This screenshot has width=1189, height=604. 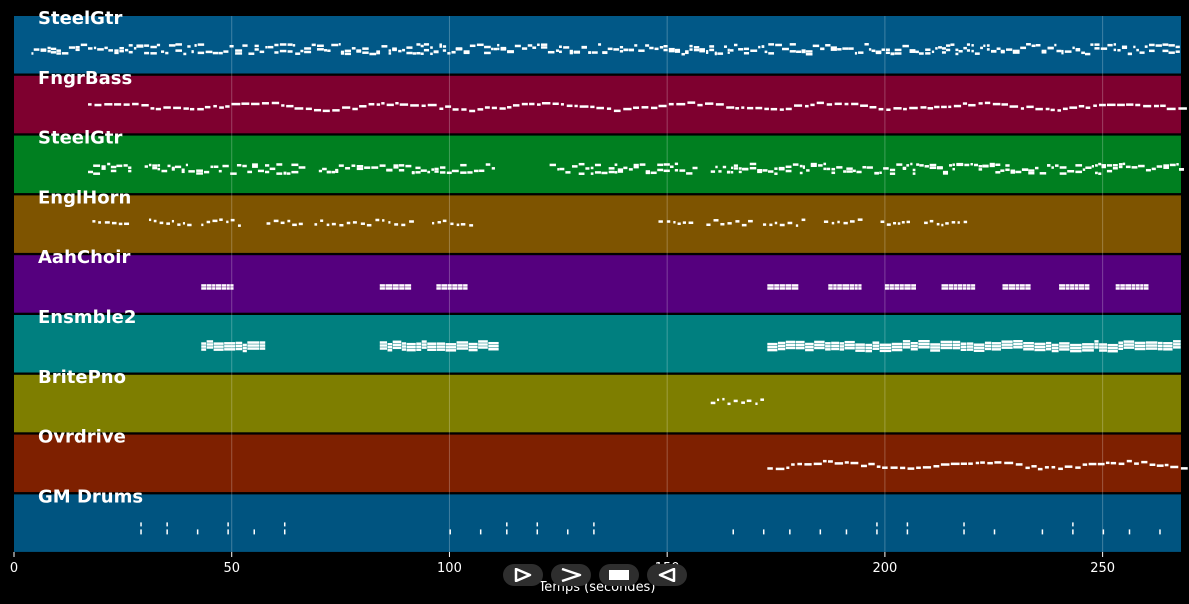 What do you see at coordinates (1102, 568) in the screenshot?
I see `x-tick-label: 250` at bounding box center [1102, 568].